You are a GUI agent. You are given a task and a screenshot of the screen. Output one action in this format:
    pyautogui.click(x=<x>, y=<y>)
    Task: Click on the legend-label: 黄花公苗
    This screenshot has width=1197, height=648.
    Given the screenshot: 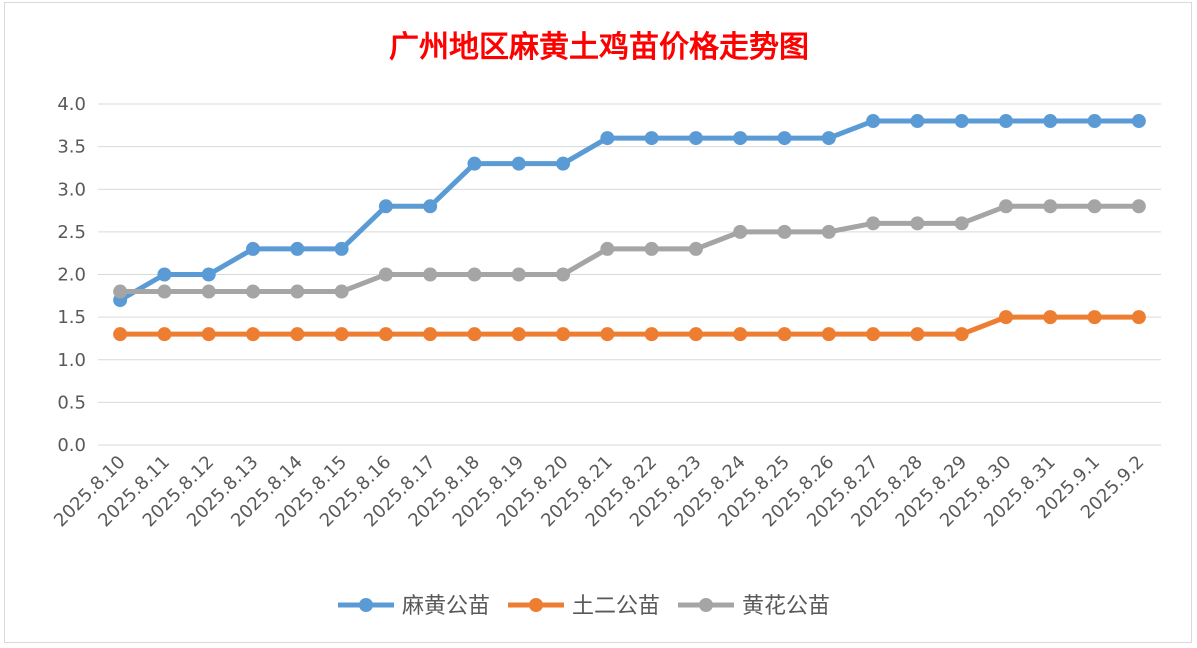 What is the action you would take?
    pyautogui.click(x=786, y=606)
    